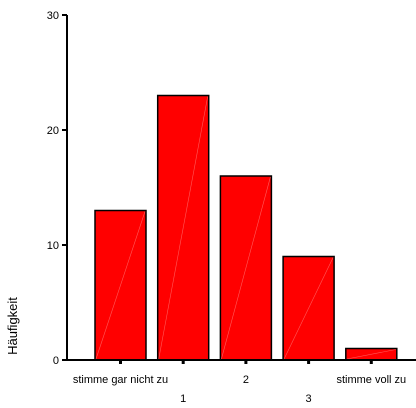  Describe the element at coordinates (56, 361) in the screenshot. I see `y-tick-label-0: 0` at that location.